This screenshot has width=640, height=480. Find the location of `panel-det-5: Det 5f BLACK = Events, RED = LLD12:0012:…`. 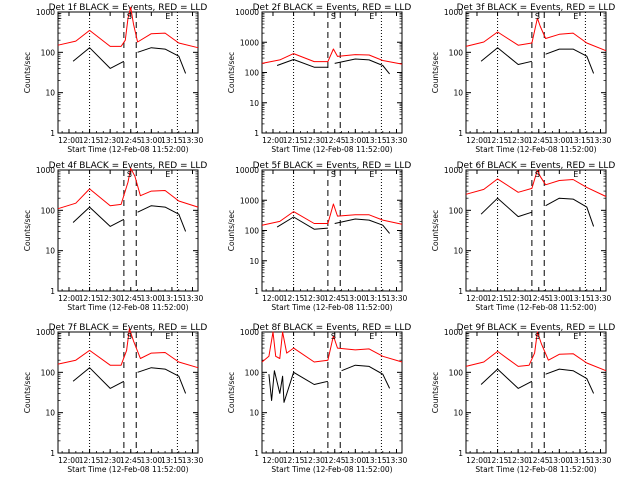

panel-det-5: Det 5f BLACK = Events, RED = LLD12:0012:… is located at coordinates (319, 236).